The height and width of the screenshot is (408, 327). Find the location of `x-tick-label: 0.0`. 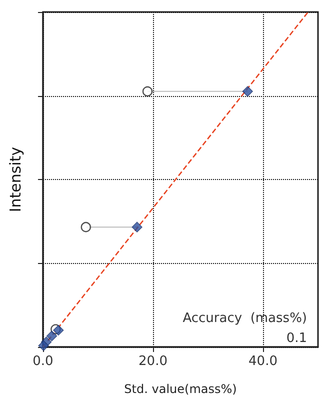

x-tick-label: 0.0 is located at coordinates (43, 361).